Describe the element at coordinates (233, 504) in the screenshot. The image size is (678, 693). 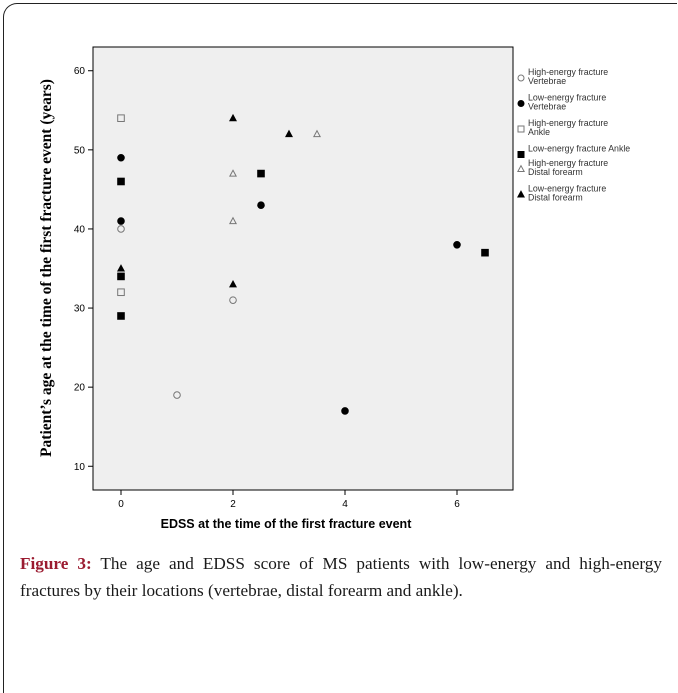
I see `x-tick-label: 2` at that location.